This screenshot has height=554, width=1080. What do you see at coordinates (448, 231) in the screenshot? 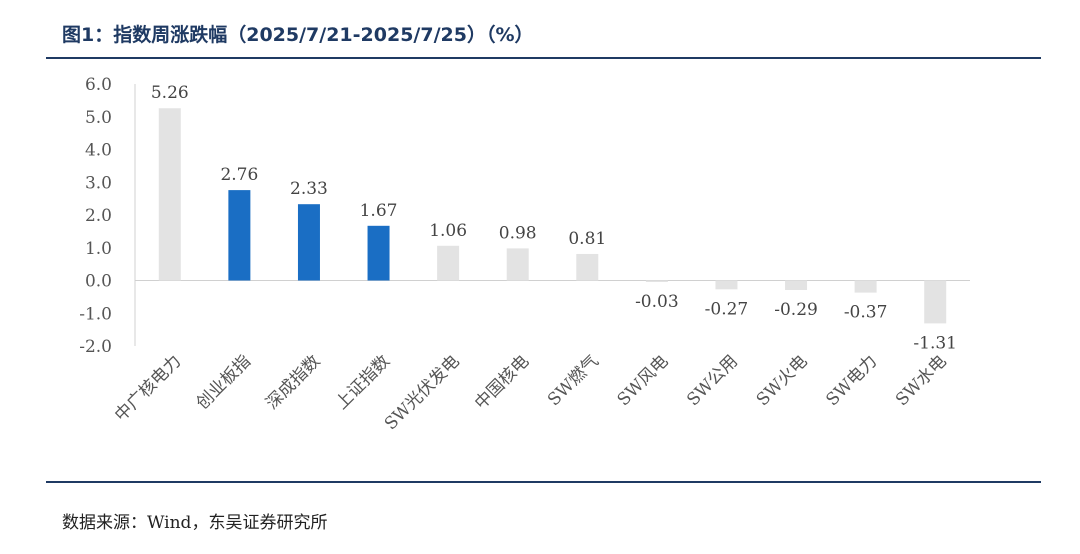
I see `bar-value-label: 1.06` at bounding box center [448, 231].